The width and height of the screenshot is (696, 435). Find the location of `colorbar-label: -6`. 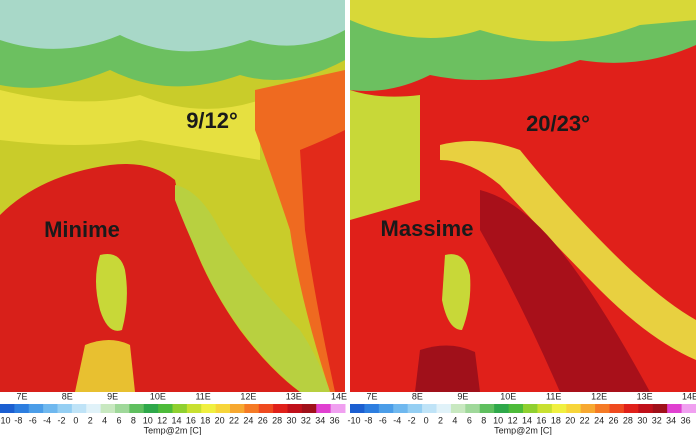

colorbar-label: -6 is located at coordinates (33, 420).